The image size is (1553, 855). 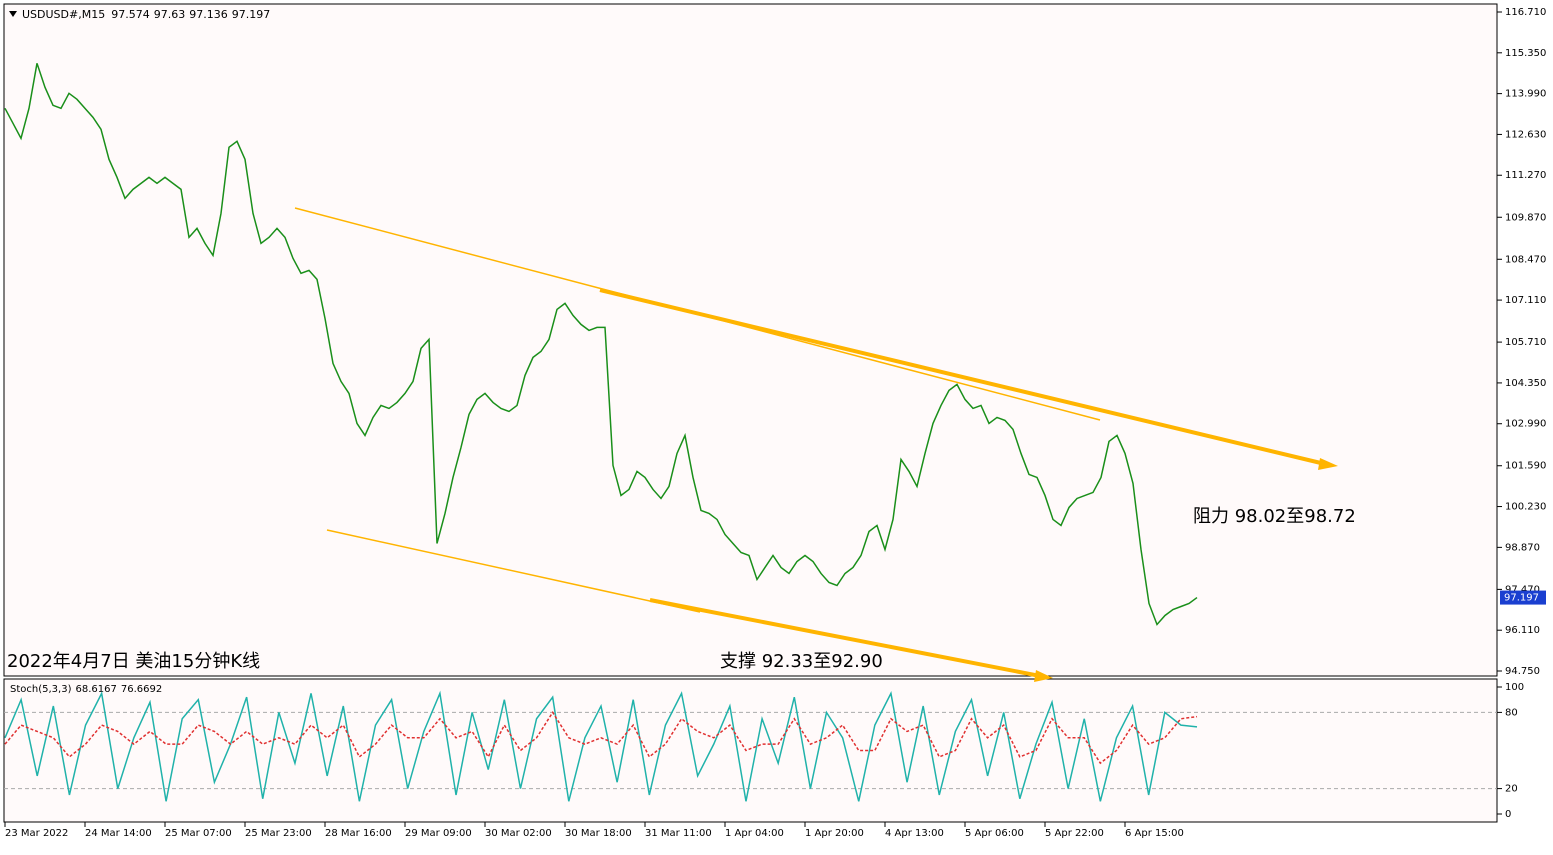 What do you see at coordinates (1525, 383) in the screenshot?
I see `y-tick-label: 104.350` at bounding box center [1525, 383].